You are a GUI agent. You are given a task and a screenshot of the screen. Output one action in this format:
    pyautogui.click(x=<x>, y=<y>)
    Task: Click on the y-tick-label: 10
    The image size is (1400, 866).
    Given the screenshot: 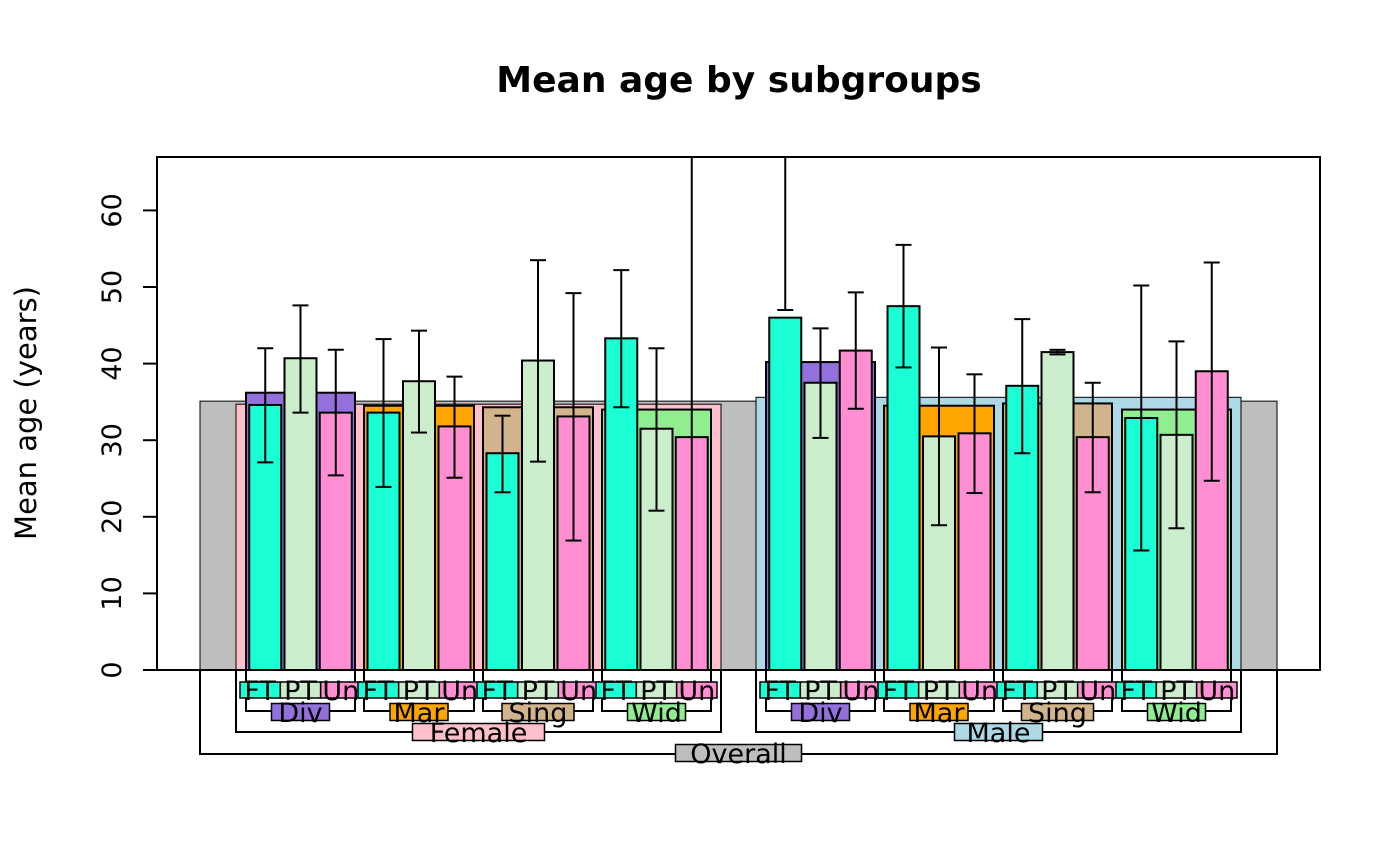 What is the action you would take?
    pyautogui.click(x=112, y=593)
    